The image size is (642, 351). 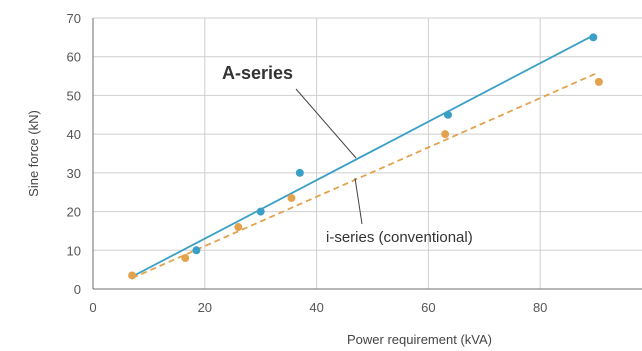 I want to click on x-tick-label: 60, so click(x=428, y=307).